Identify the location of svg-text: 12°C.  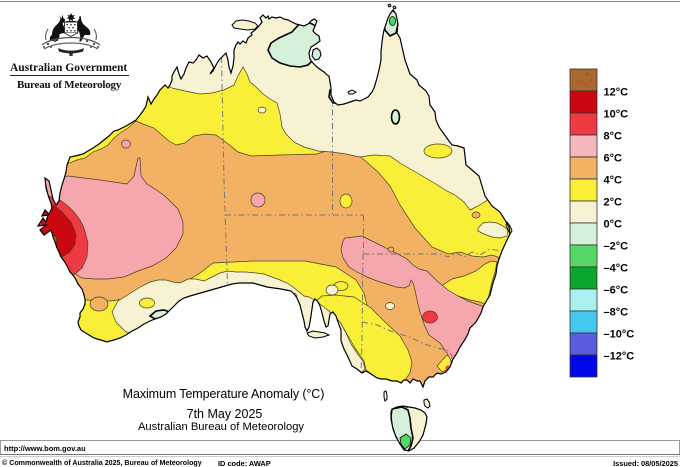
(616, 93).